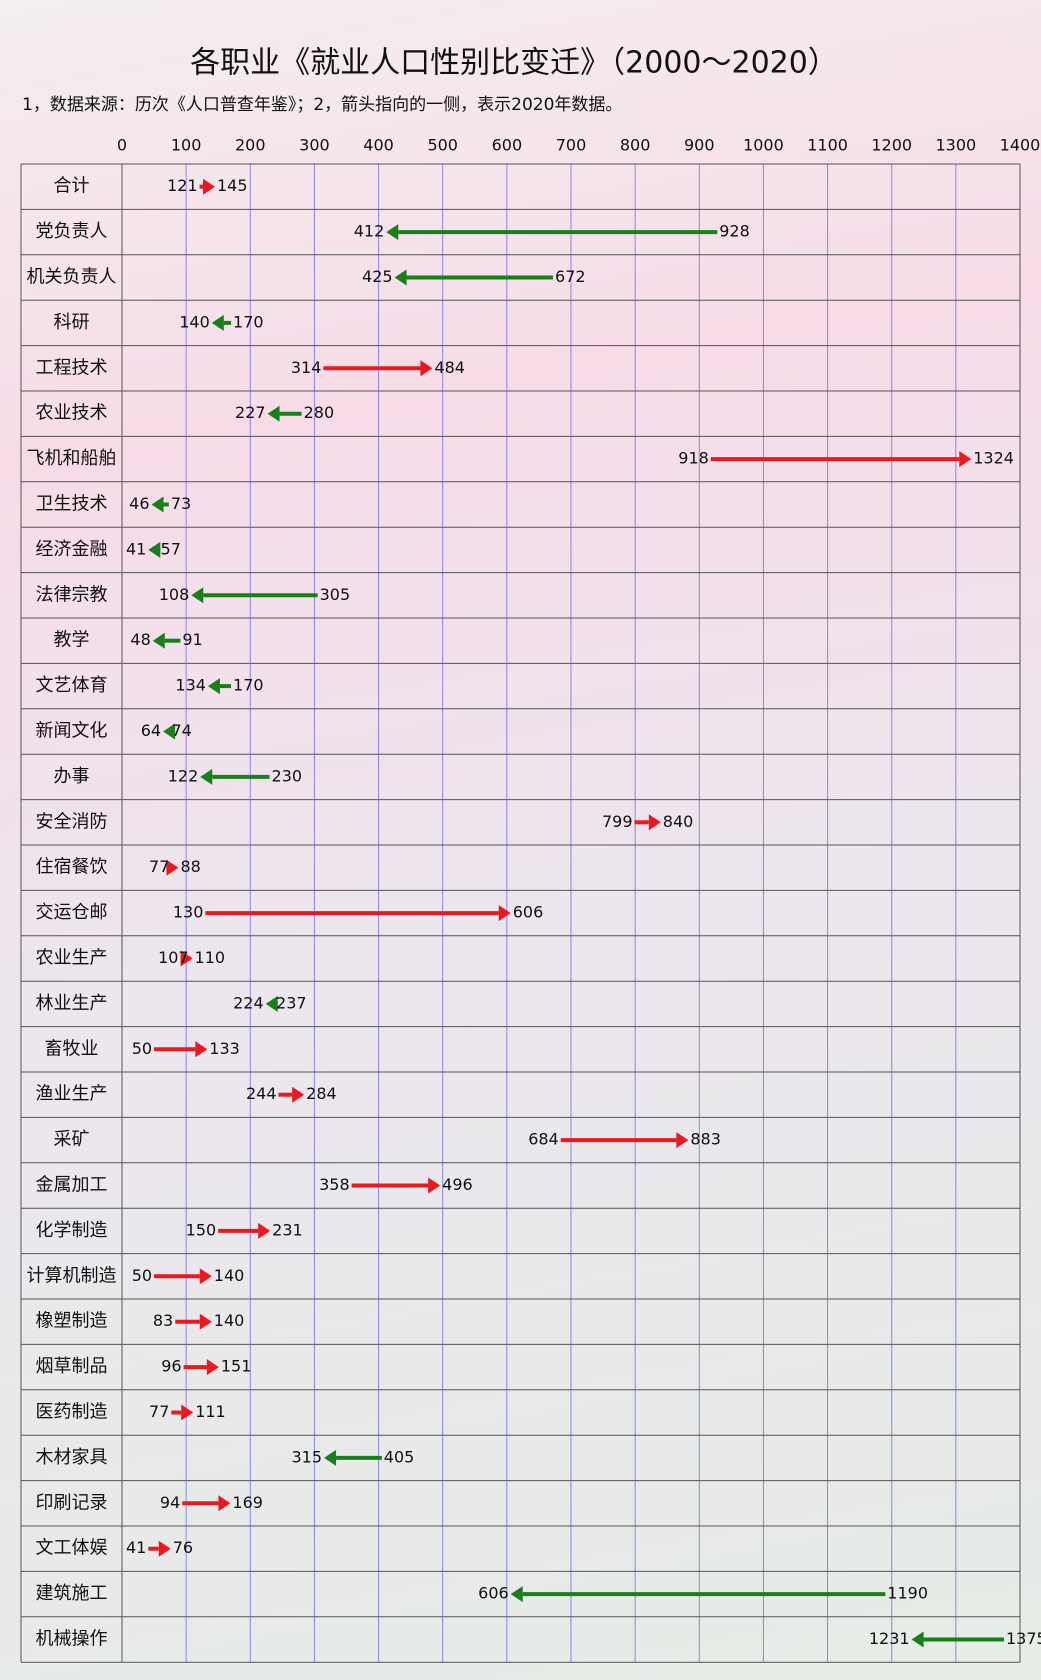 The width and height of the screenshot is (1041, 1680). I want to click on value-label: 484, so click(449, 367).